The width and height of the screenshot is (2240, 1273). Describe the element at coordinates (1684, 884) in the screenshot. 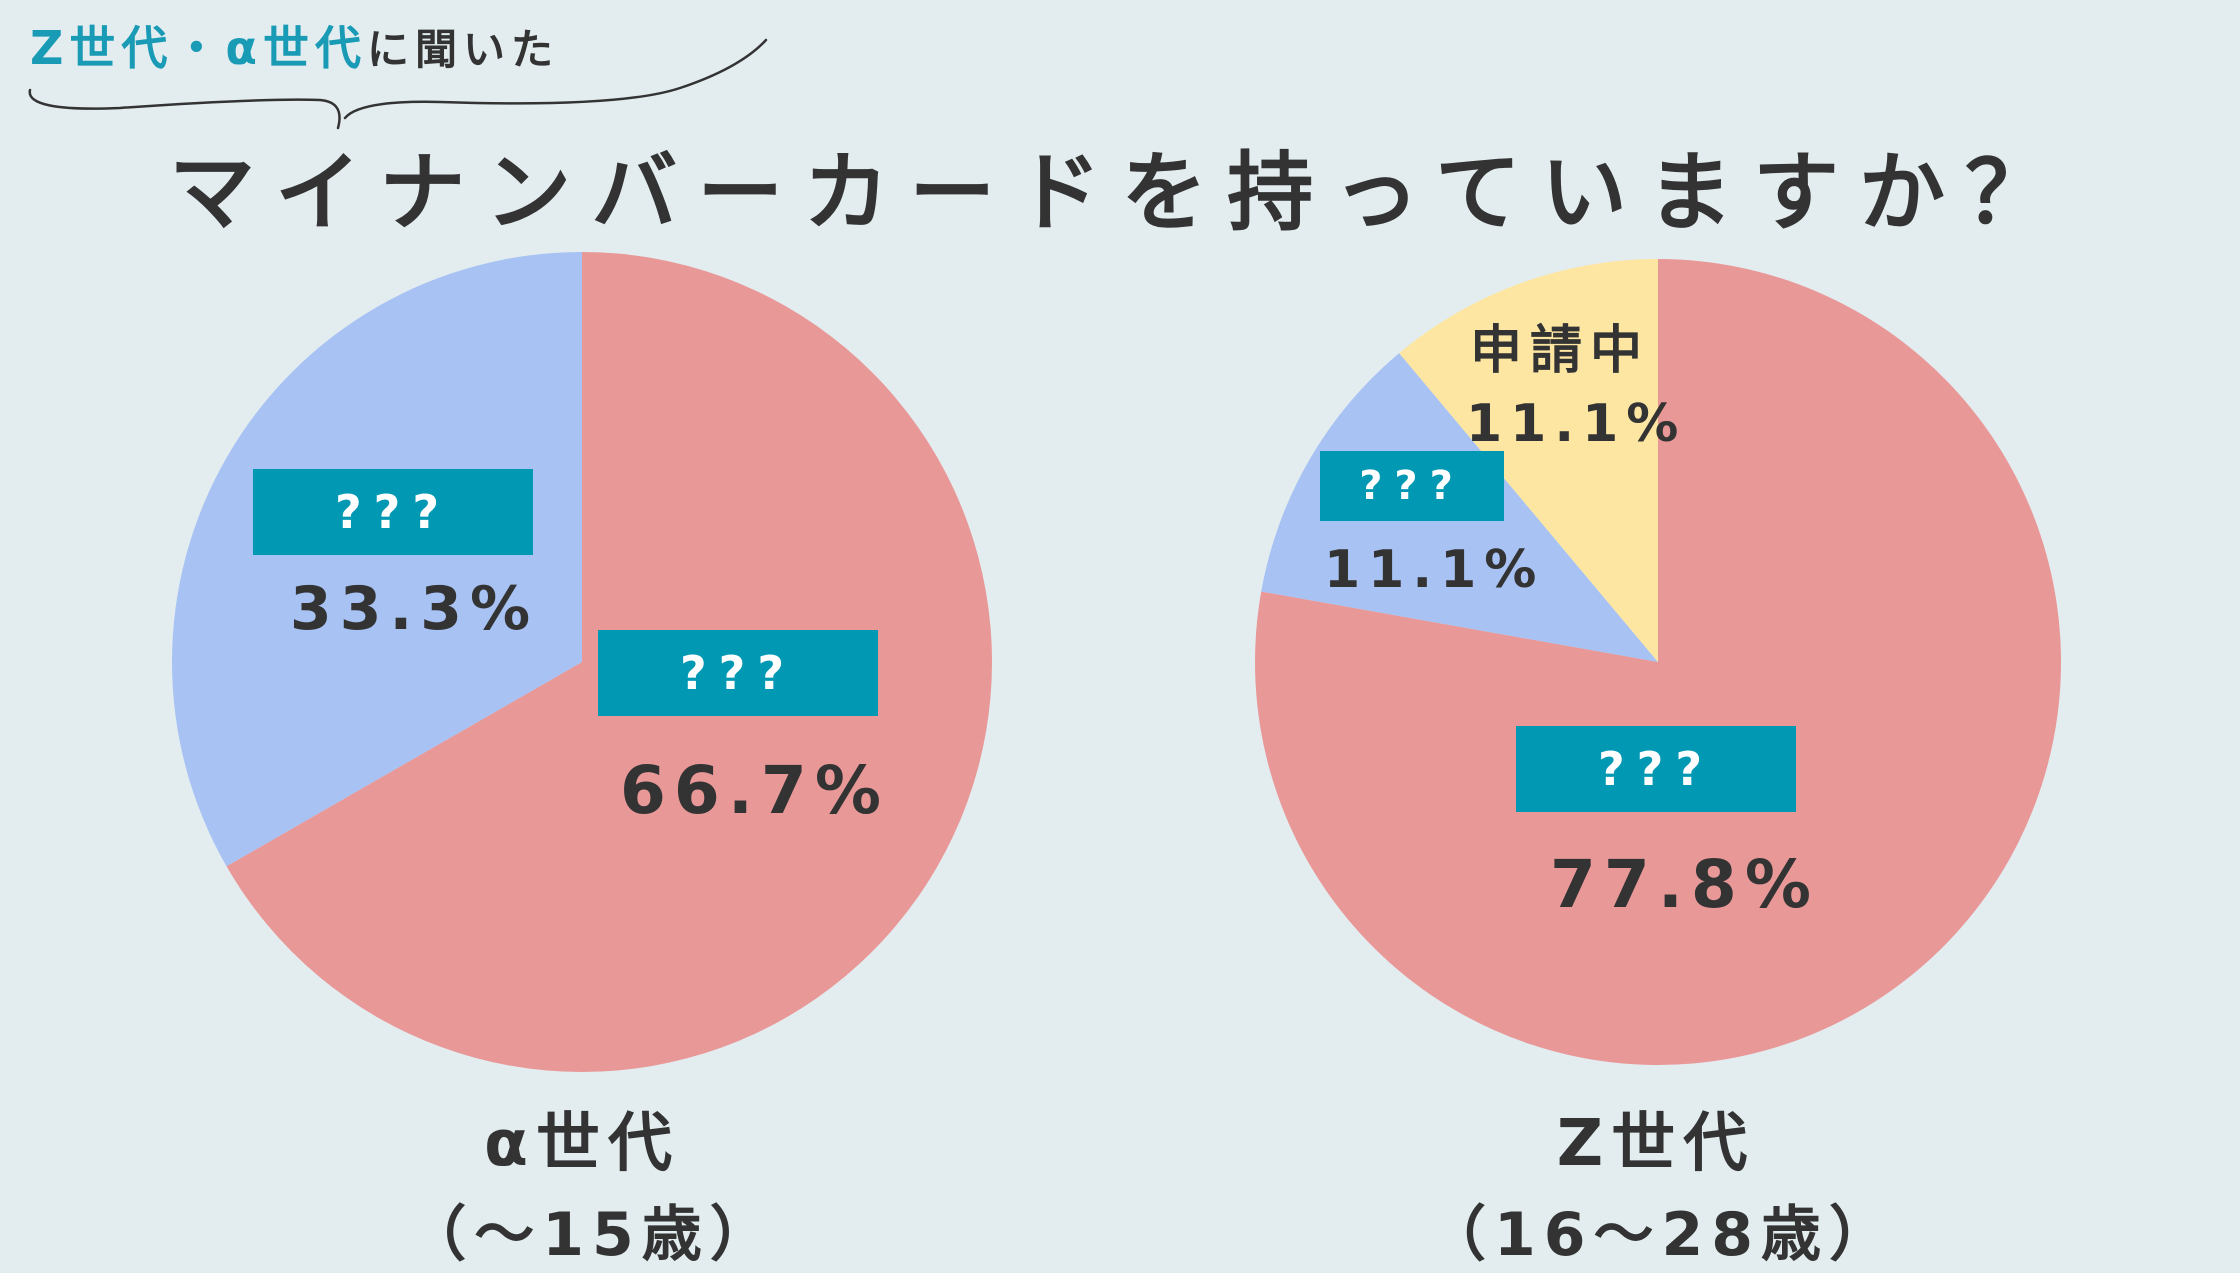

I see `slice-percent-z-main: 77.8%` at that location.